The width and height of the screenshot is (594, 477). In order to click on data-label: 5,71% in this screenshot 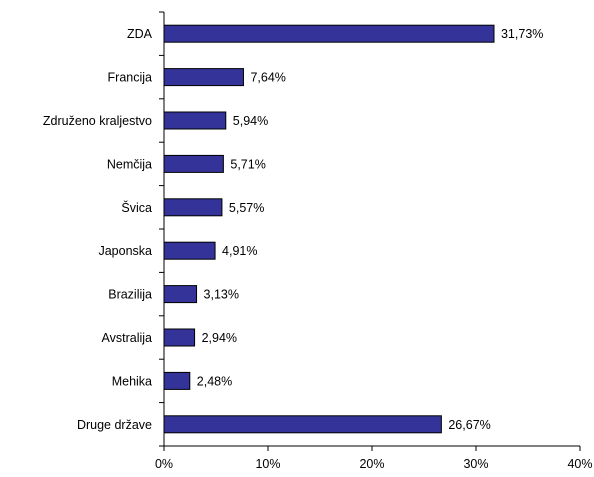, I will do `click(247, 164)`.